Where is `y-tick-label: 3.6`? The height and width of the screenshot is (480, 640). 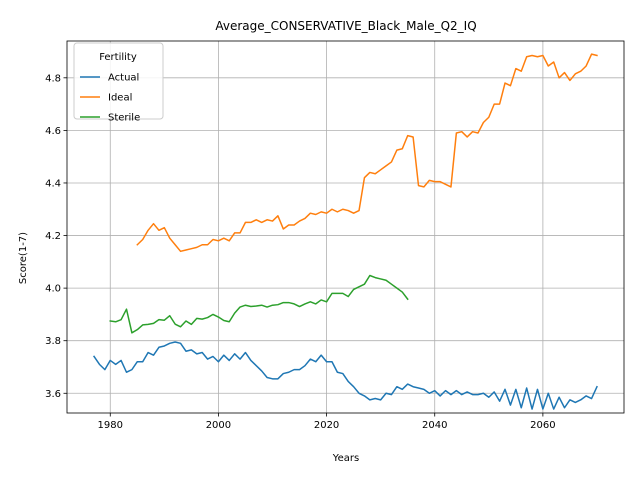 y-tick-label: 3.6 is located at coordinates (53, 394).